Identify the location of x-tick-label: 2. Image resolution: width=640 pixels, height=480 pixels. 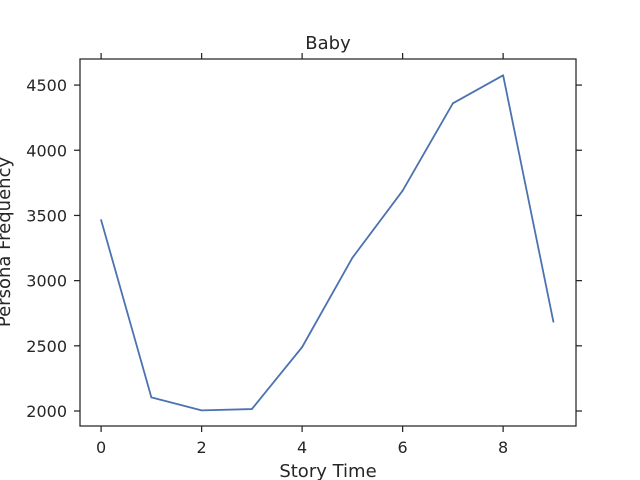
(202, 447).